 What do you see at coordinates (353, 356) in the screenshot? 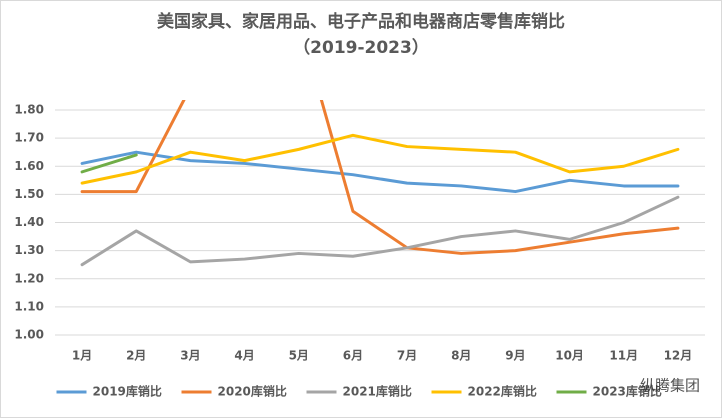
I see `x-tick-label: 6月` at bounding box center [353, 356].